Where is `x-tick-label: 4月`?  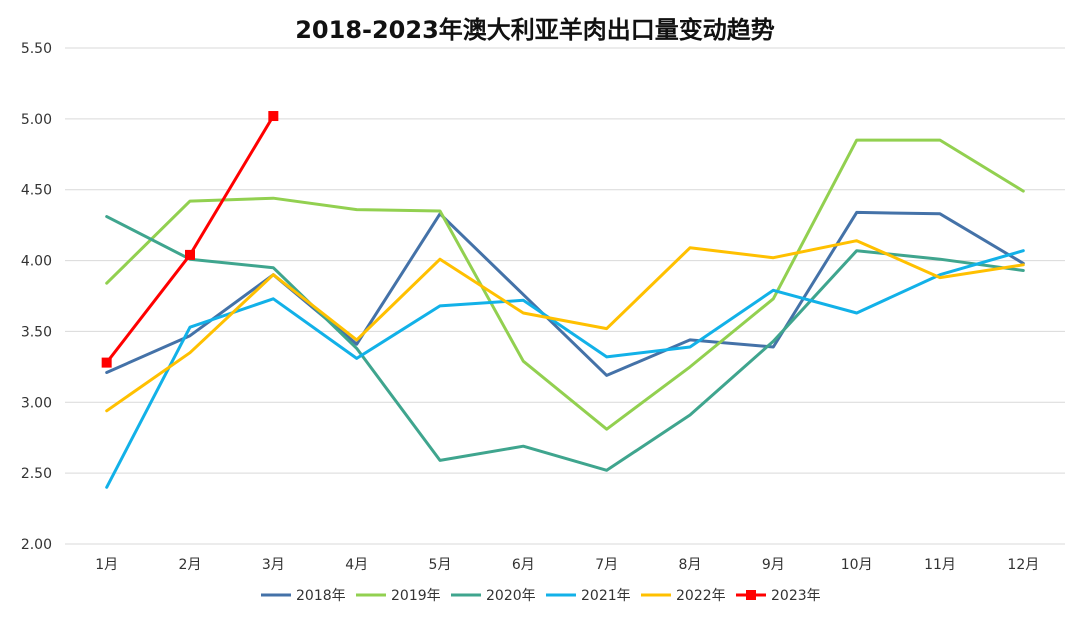 x-tick-label: 4月 is located at coordinates (356, 565).